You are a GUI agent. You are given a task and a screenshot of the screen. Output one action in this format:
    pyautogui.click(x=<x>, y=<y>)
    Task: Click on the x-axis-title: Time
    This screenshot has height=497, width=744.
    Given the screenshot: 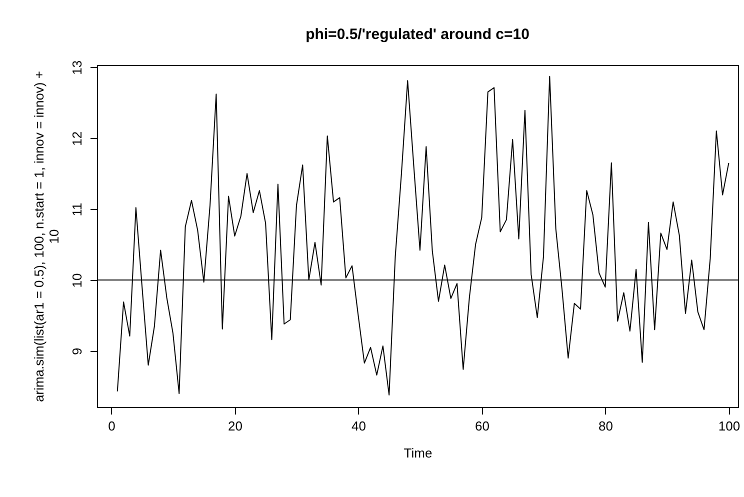 What is the action you would take?
    pyautogui.click(x=418, y=453)
    